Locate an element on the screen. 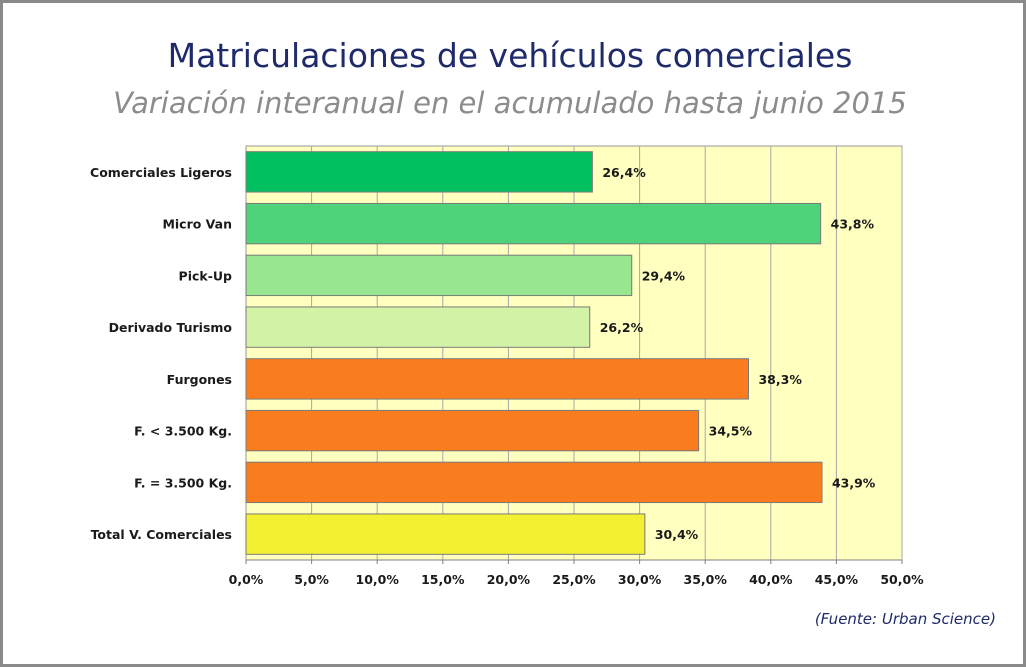 The height and width of the screenshot is (667, 1026). category-label: Comerciales Ligeros is located at coordinates (161, 172).